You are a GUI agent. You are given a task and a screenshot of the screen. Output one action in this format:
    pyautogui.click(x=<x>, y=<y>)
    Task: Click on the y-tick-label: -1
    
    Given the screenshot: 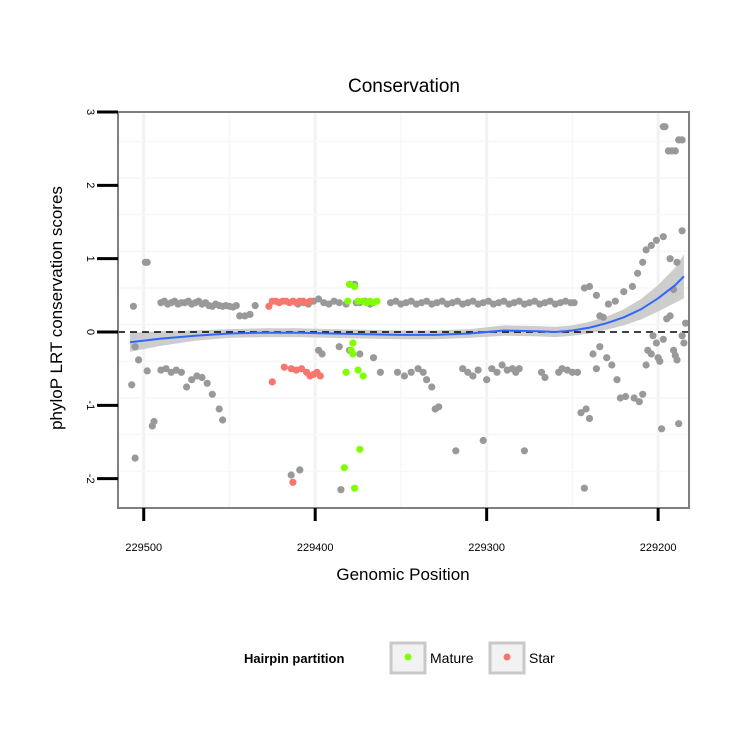 What is the action you would take?
    pyautogui.click(x=90, y=405)
    